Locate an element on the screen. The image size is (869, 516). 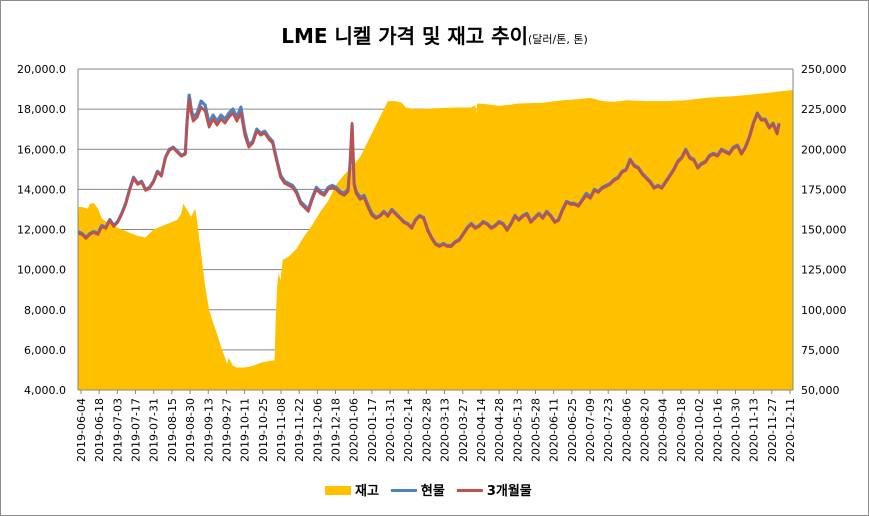
legend-item-3month-label: 3개월물 is located at coordinates (509, 491).